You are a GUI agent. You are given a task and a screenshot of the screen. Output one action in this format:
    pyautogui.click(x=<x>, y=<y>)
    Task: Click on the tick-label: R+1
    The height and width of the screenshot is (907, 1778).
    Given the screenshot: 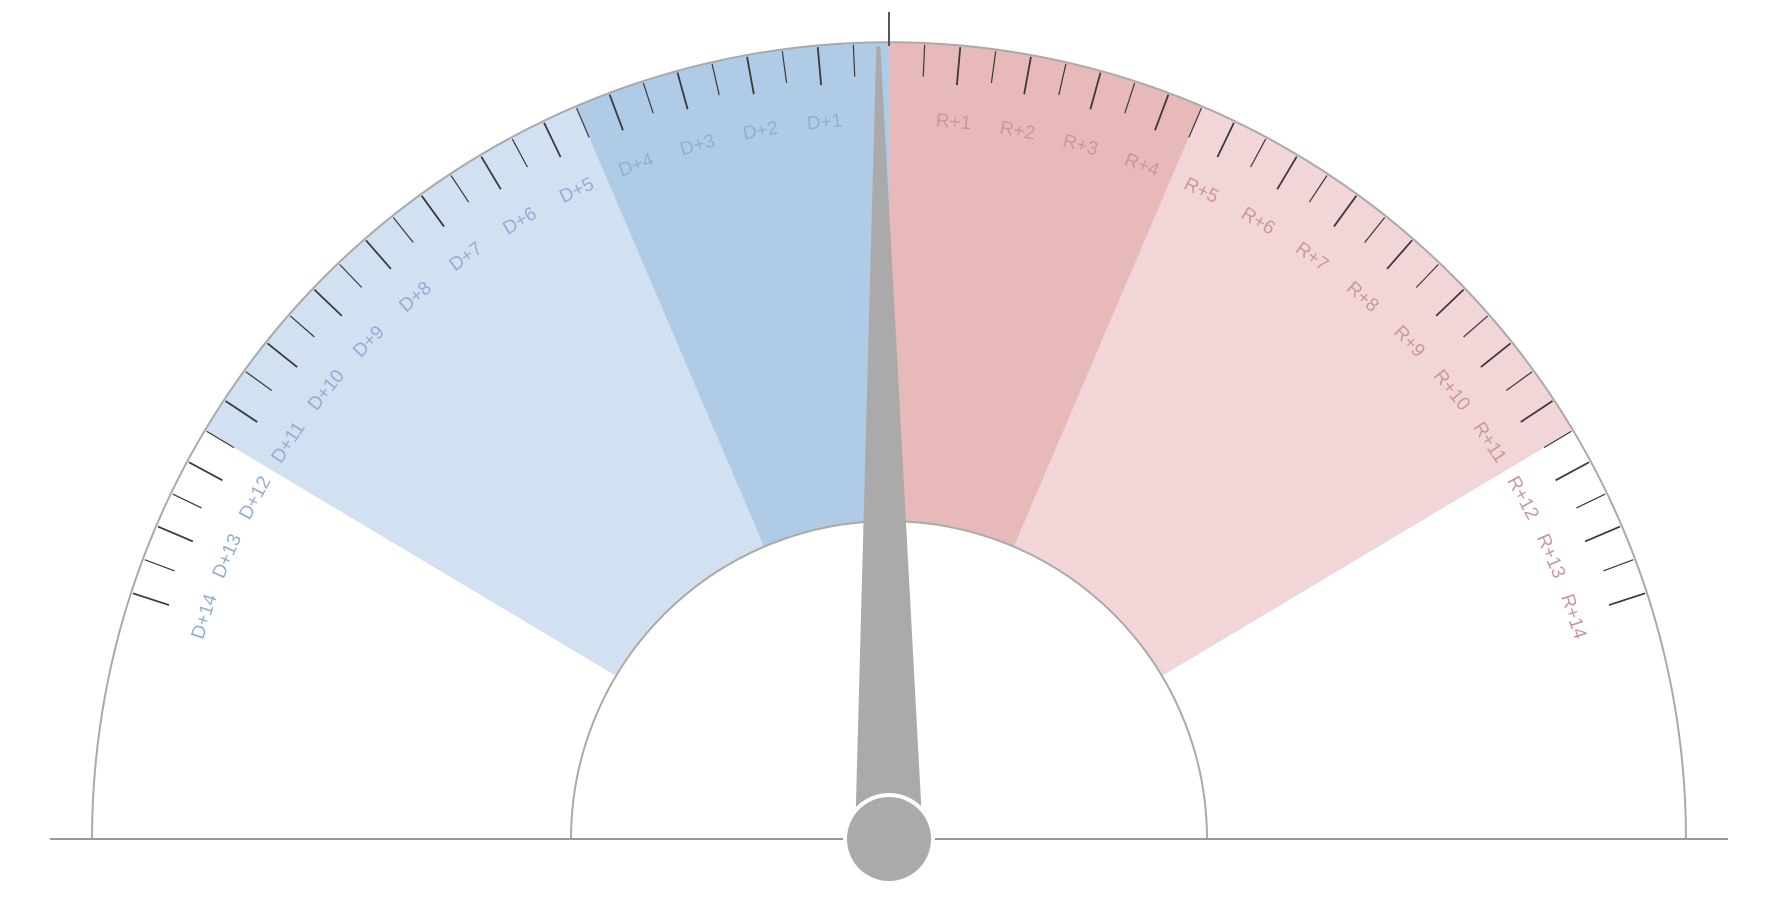 What is the action you would take?
    pyautogui.click(x=953, y=122)
    